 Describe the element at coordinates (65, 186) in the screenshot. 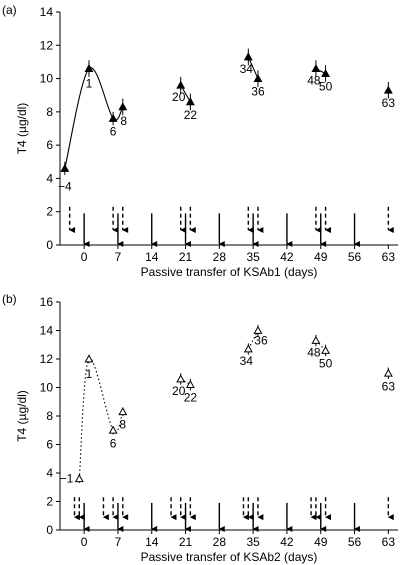

I see `point-label: −4` at that location.